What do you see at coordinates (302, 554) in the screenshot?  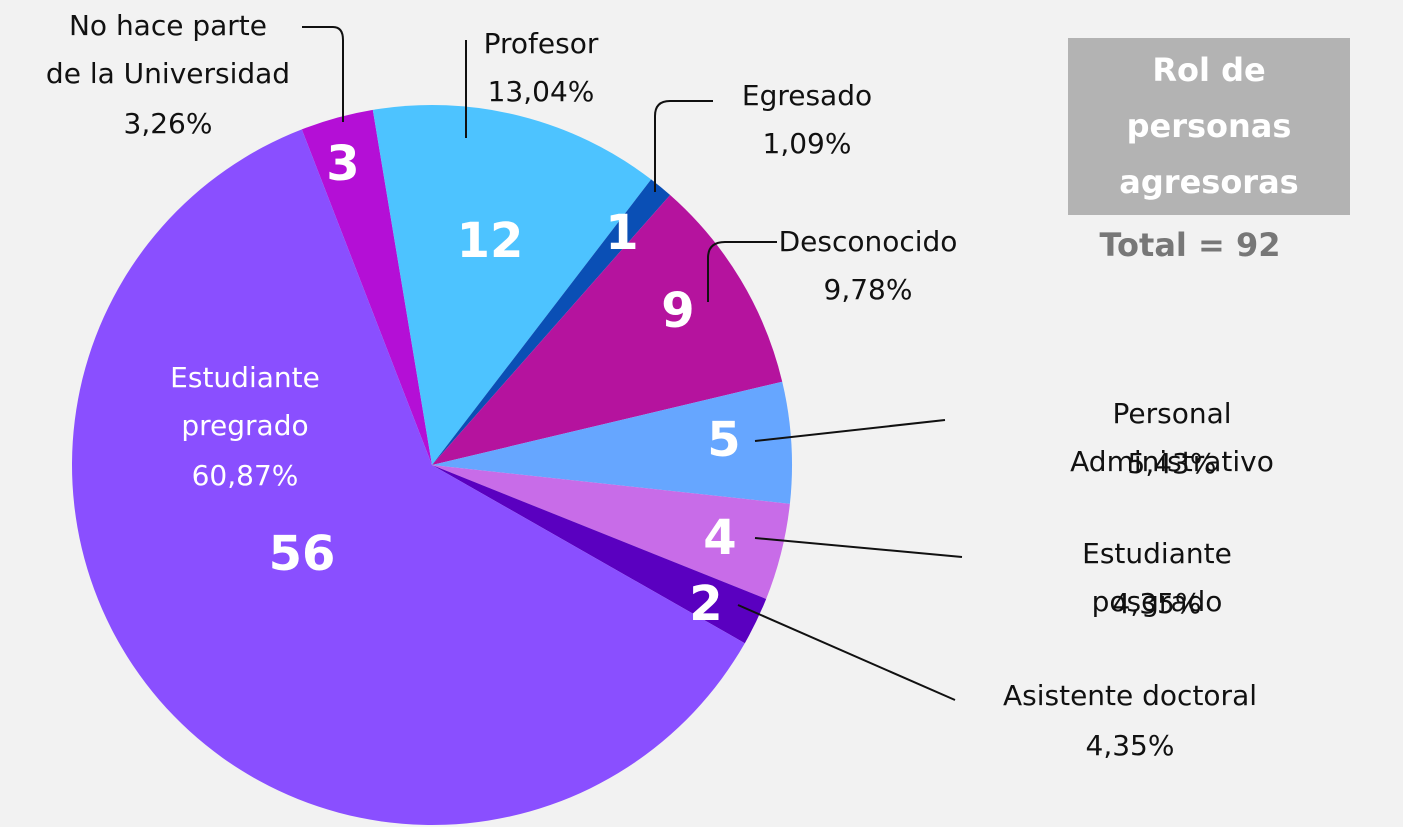 I see `data-label: 56` at bounding box center [302, 554].